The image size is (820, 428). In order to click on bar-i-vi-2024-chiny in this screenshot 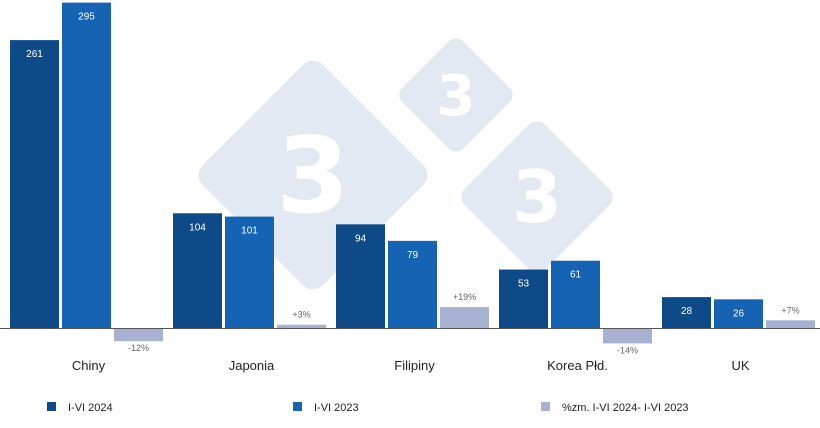, I will do `click(34, 184)`.